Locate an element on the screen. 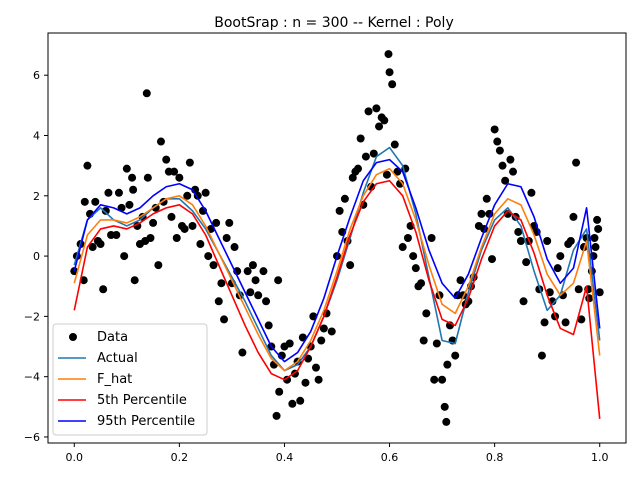  y-tick-label: 4 is located at coordinates (36, 136).